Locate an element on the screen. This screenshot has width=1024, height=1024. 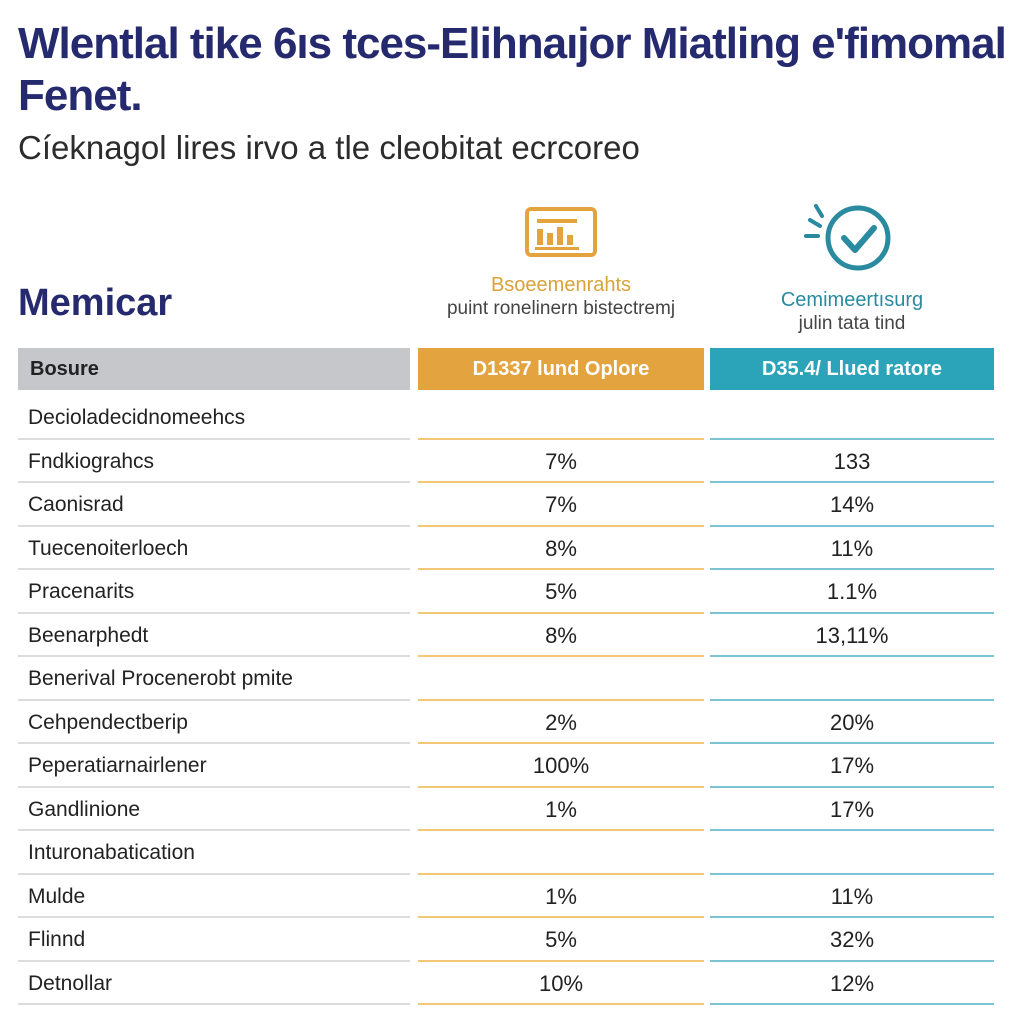
row-label: Beenarphedt is located at coordinates (88, 635).